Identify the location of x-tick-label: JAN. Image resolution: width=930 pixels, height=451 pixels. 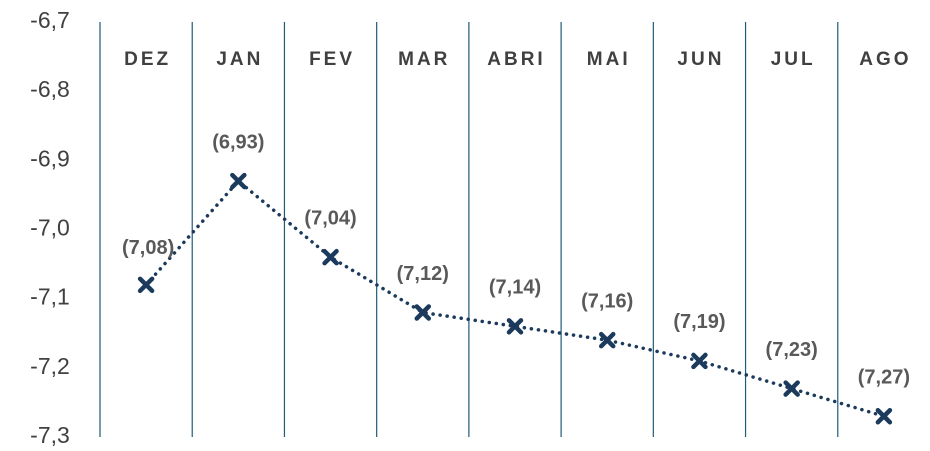
(239, 59).